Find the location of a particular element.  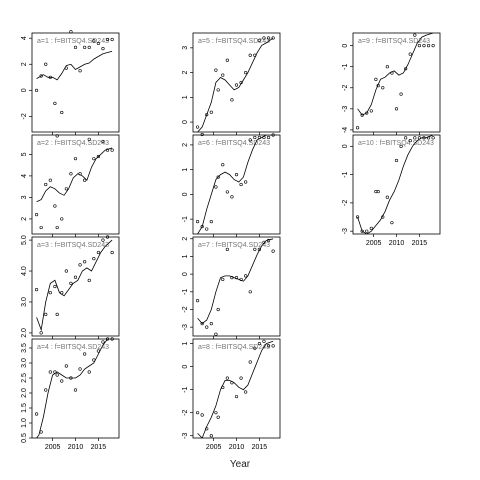

y-tick-label: -2 is located at coordinates (24, 116).